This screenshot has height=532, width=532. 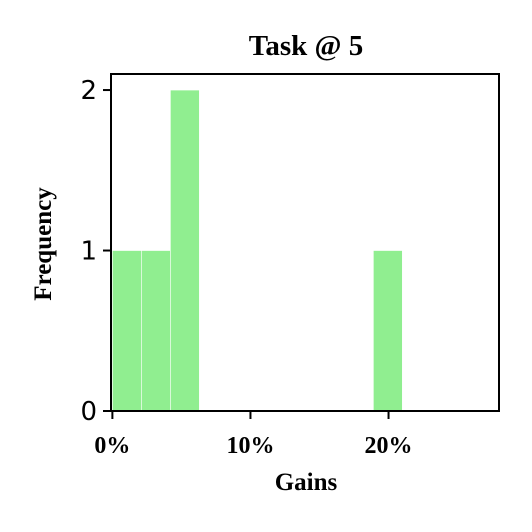 What do you see at coordinates (88, 91) in the screenshot?
I see `y-tick-label: 2` at bounding box center [88, 91].